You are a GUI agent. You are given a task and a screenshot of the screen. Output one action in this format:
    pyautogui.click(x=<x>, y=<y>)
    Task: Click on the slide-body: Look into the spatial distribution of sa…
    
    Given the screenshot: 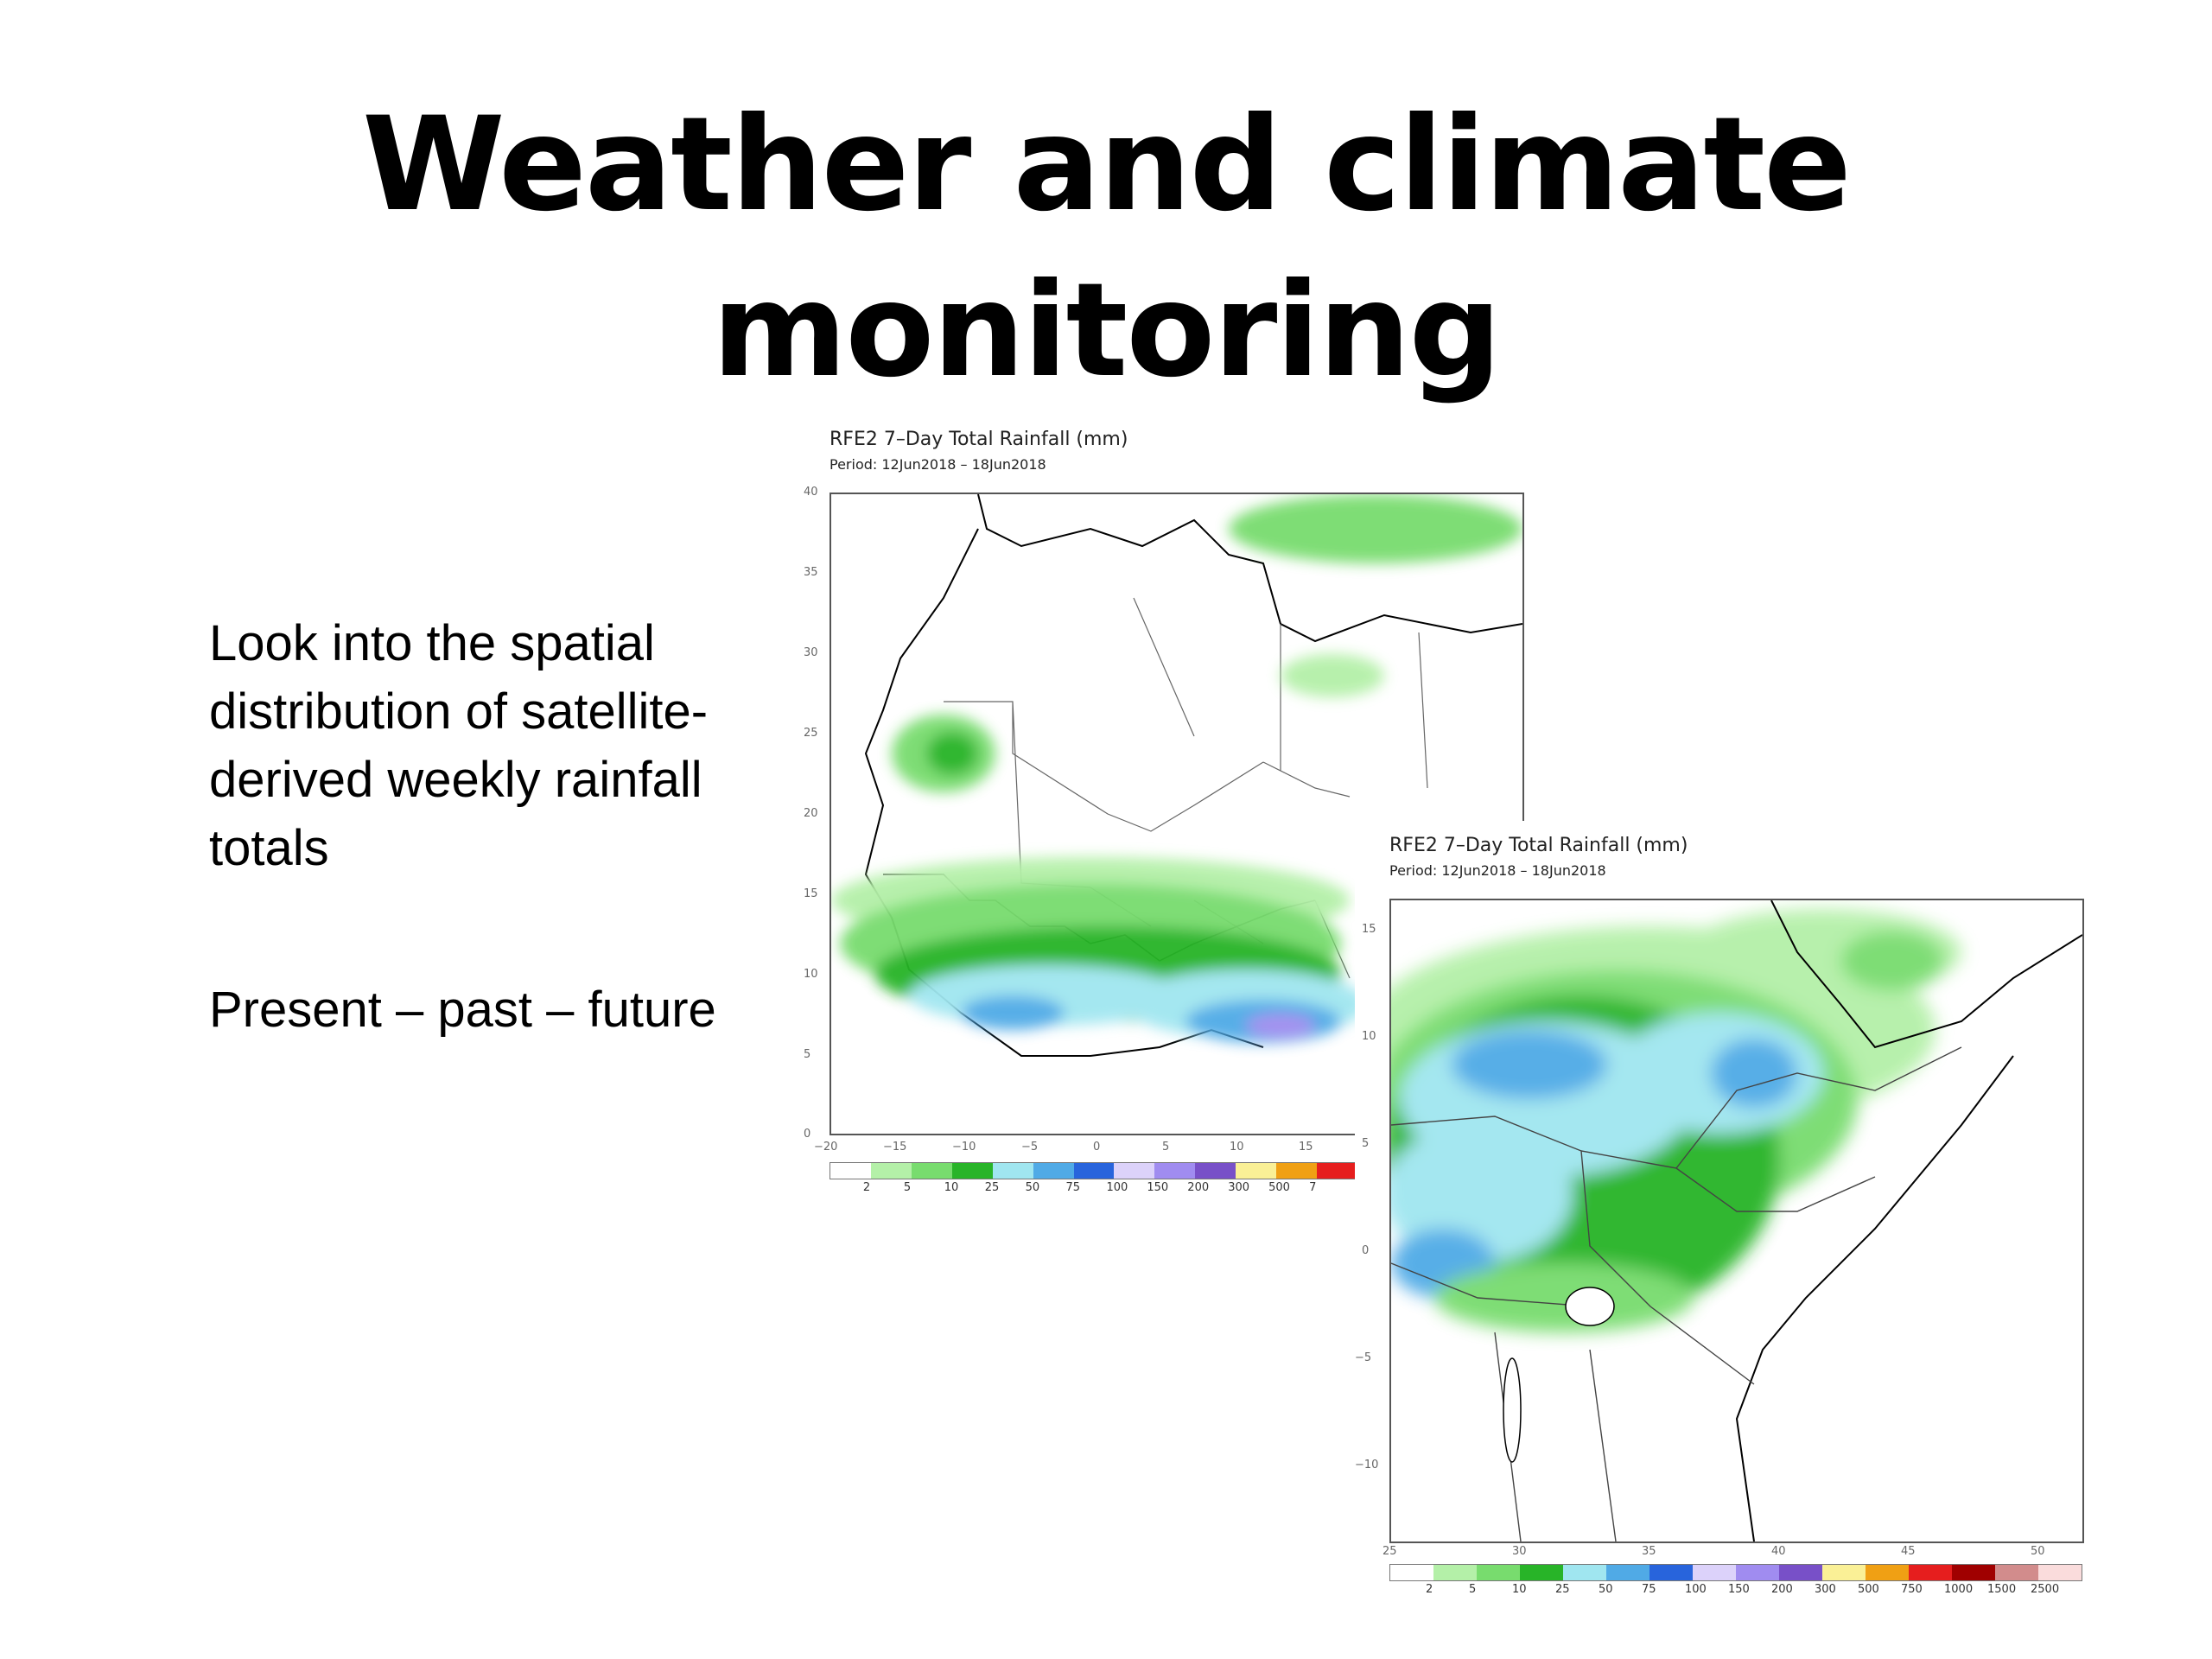 What is the action you would take?
    pyautogui.click(x=477, y=826)
    